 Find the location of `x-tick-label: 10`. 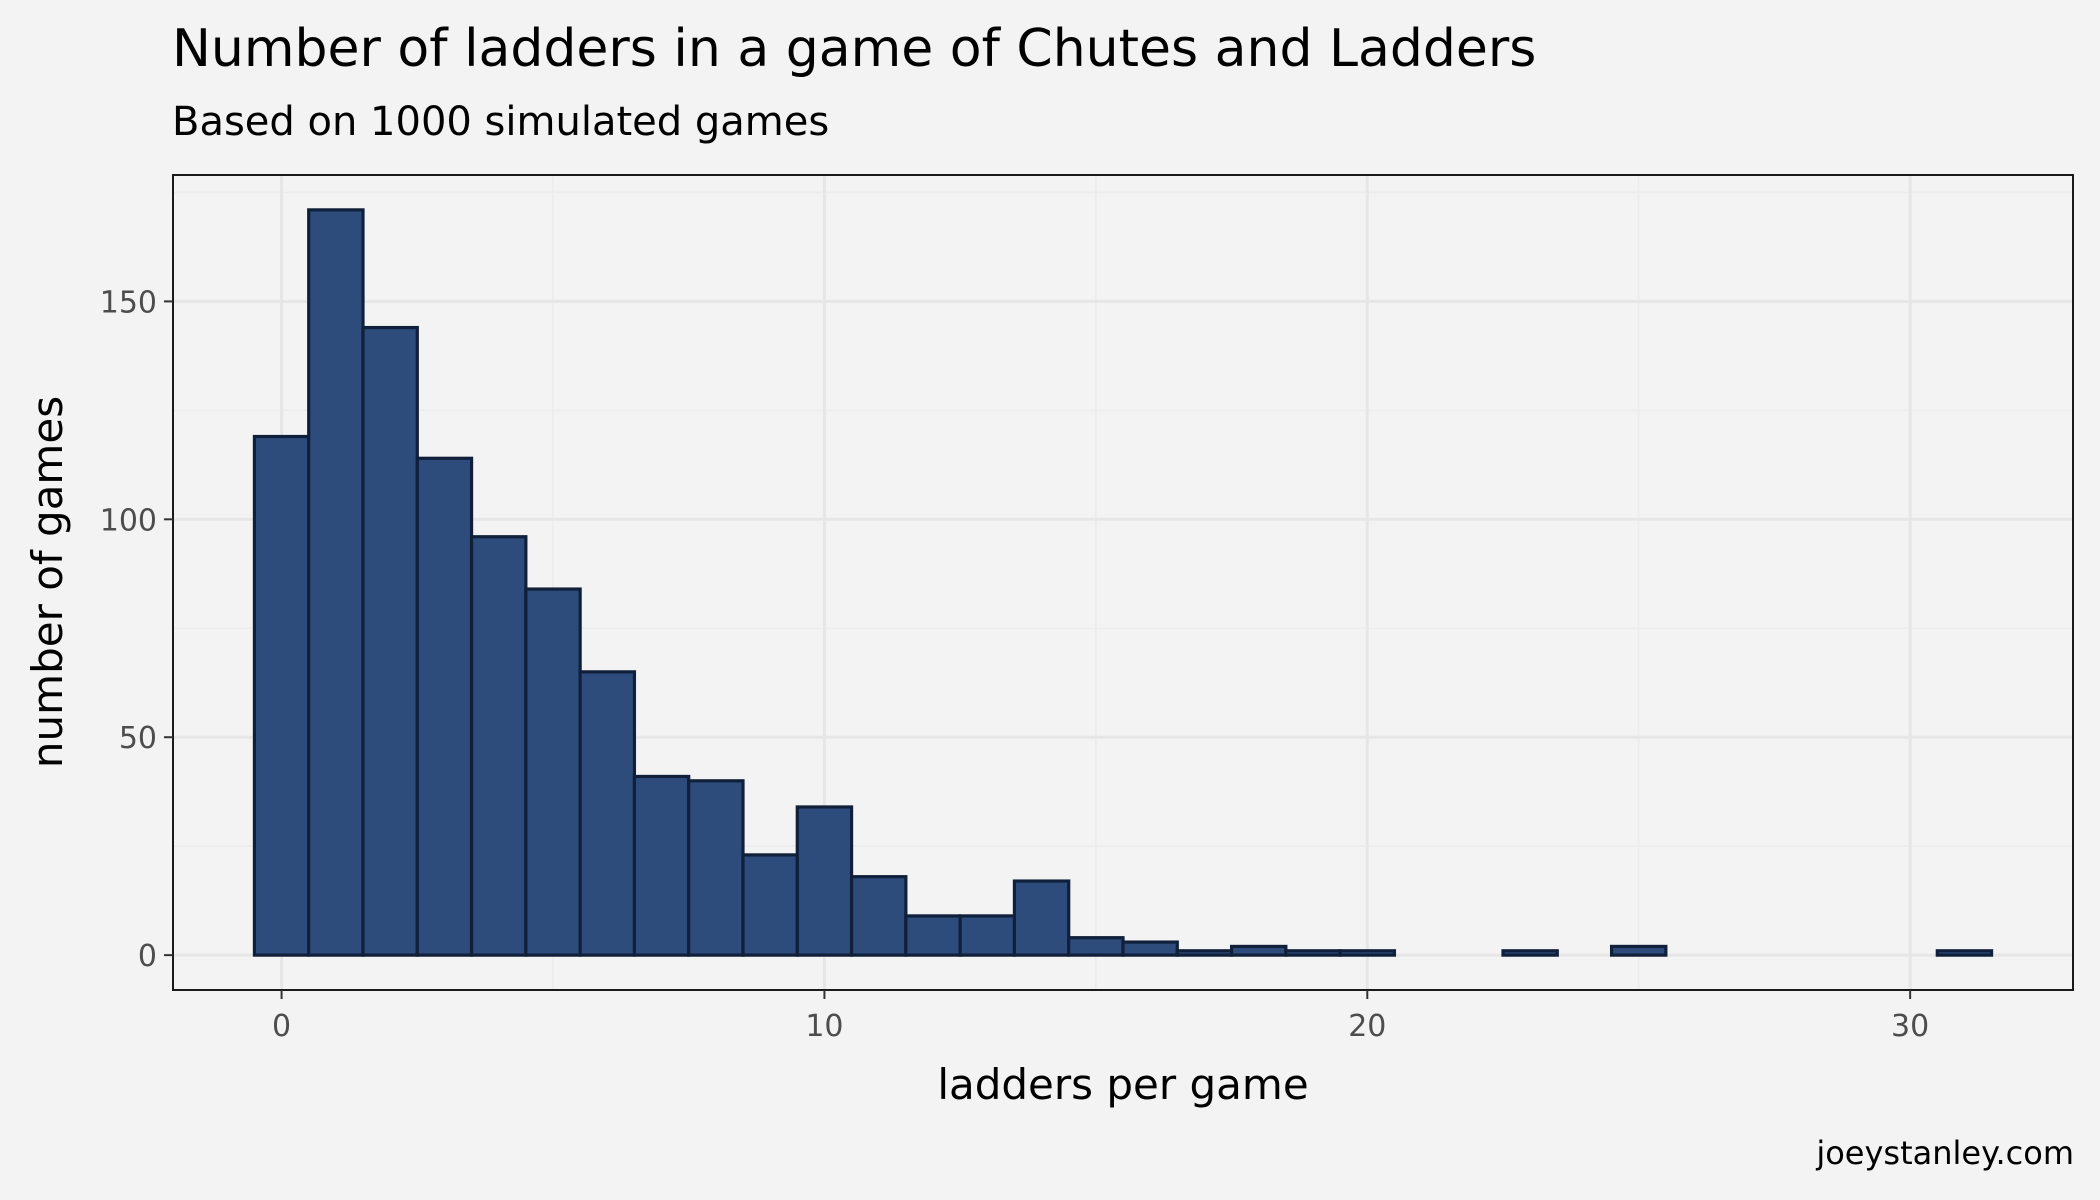

x-tick-label: 10 is located at coordinates (824, 1026).